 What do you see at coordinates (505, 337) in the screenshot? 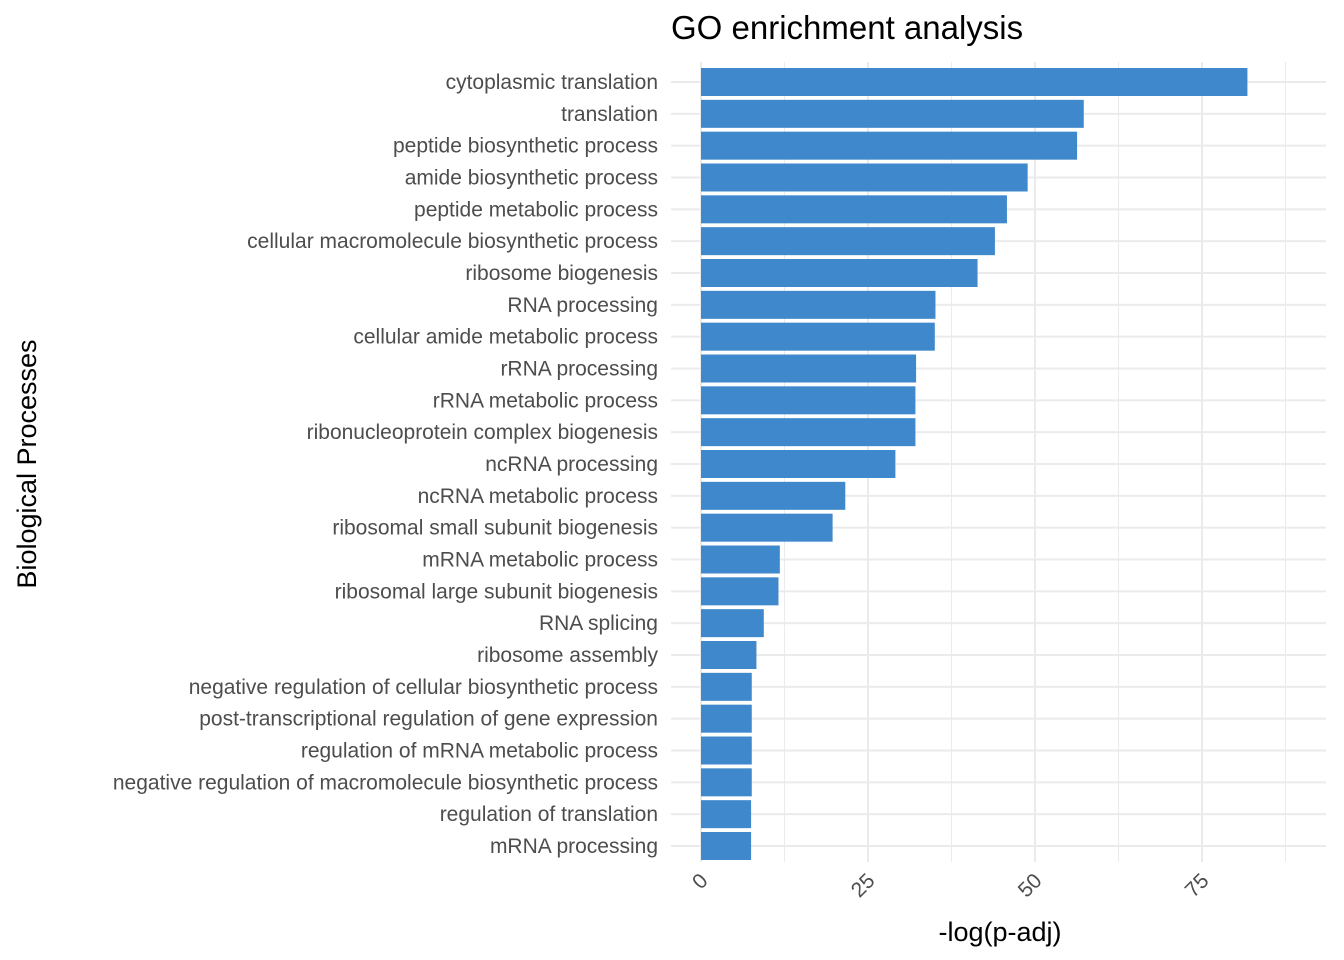
I see `category-label: cellular amide metabolic process` at bounding box center [505, 337].